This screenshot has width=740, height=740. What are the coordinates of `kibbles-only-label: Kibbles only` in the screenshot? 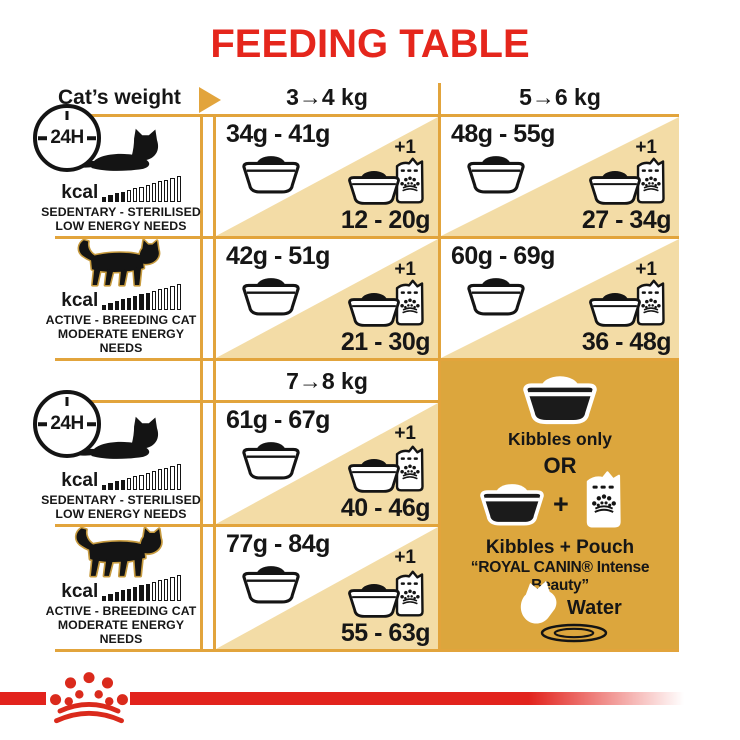 It's located at (560, 439).